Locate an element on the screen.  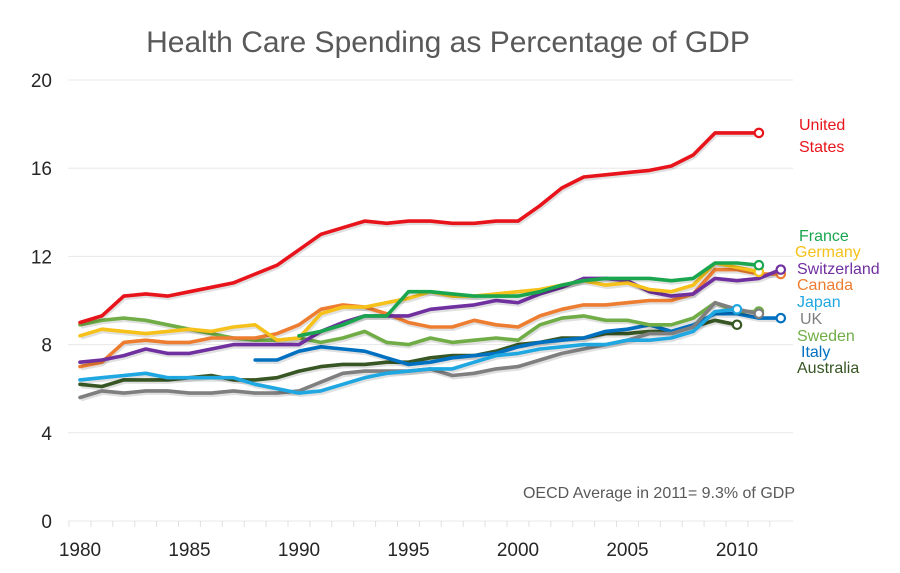
series-shadow-japan is located at coordinates (409, 353).